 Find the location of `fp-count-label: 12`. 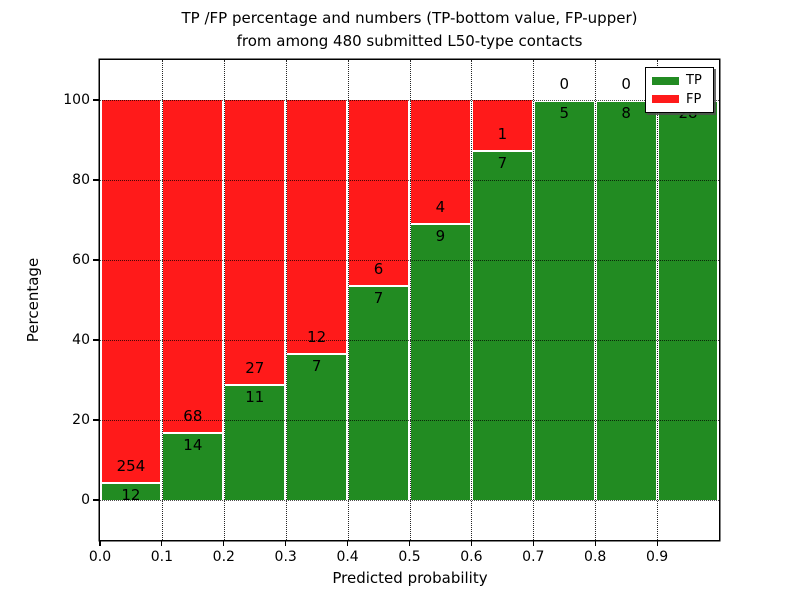

fp-count-label: 12 is located at coordinates (317, 336).